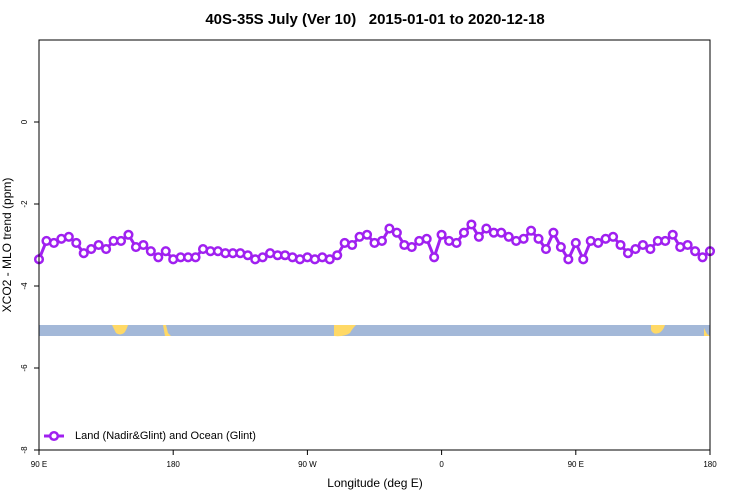 The height and width of the screenshot is (500, 750). I want to click on legend: Land (Nadir&Glint) and Ocean (Glint), so click(150, 436).